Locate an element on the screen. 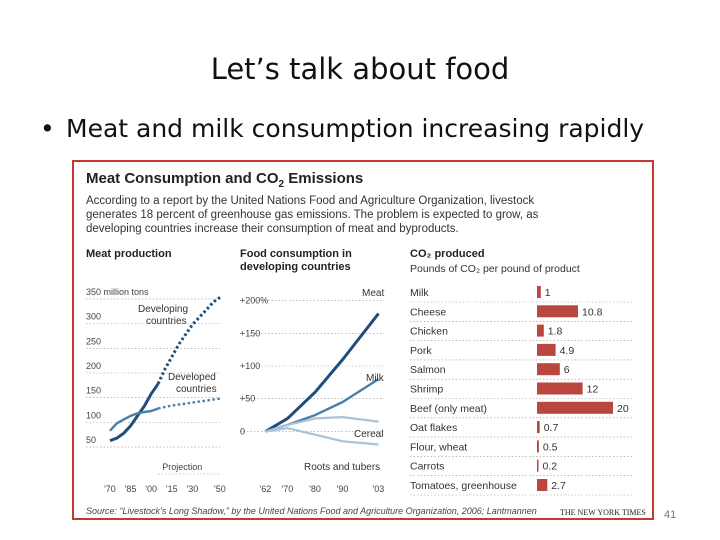 The height and width of the screenshot is (540, 720). co2-value-label: 0.7 is located at coordinates (551, 428).